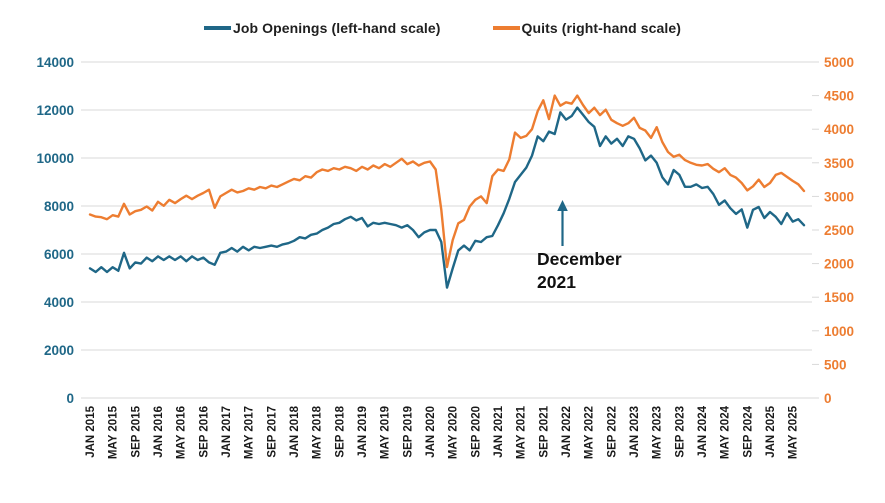 This screenshot has height=503, width=885. I want to click on x-axis-tick-label: SEP 2016, so click(204, 432).